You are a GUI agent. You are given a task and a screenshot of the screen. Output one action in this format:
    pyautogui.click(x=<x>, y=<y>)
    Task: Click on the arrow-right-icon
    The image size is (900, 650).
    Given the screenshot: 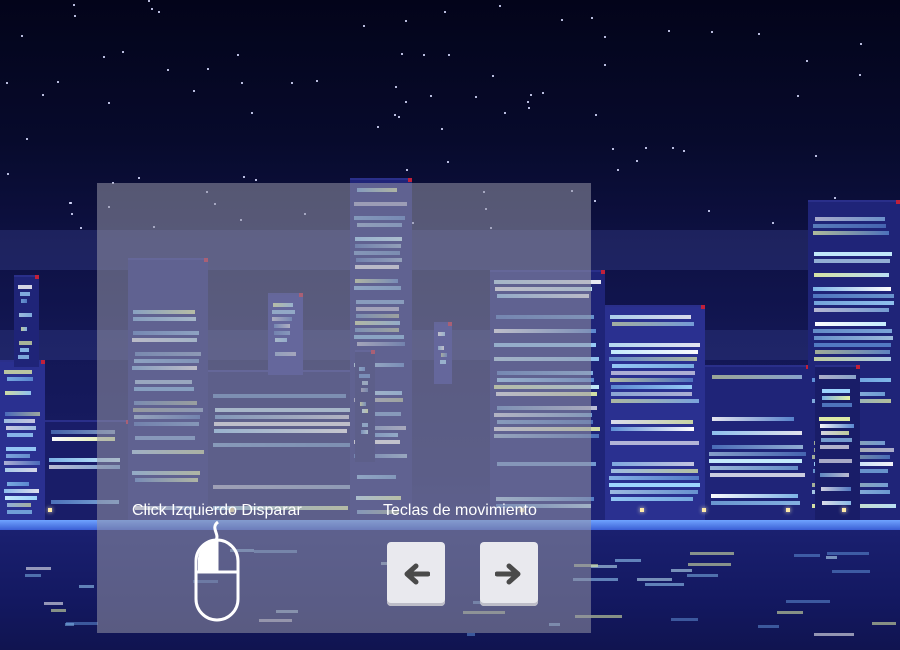 What is the action you would take?
    pyautogui.click(x=508, y=574)
    